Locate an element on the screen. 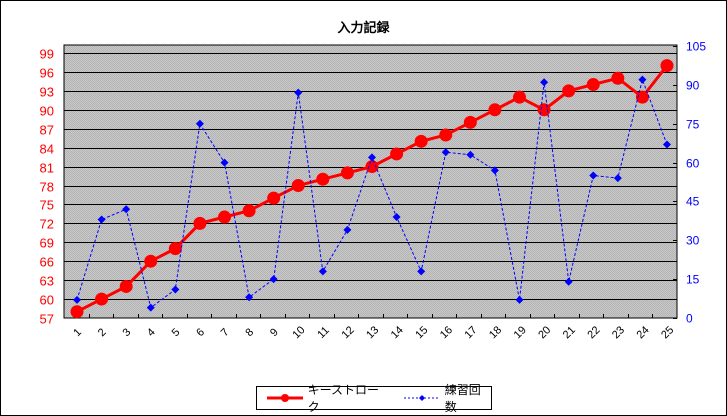  right-axis-tick-label: 0 is located at coordinates (689, 319).